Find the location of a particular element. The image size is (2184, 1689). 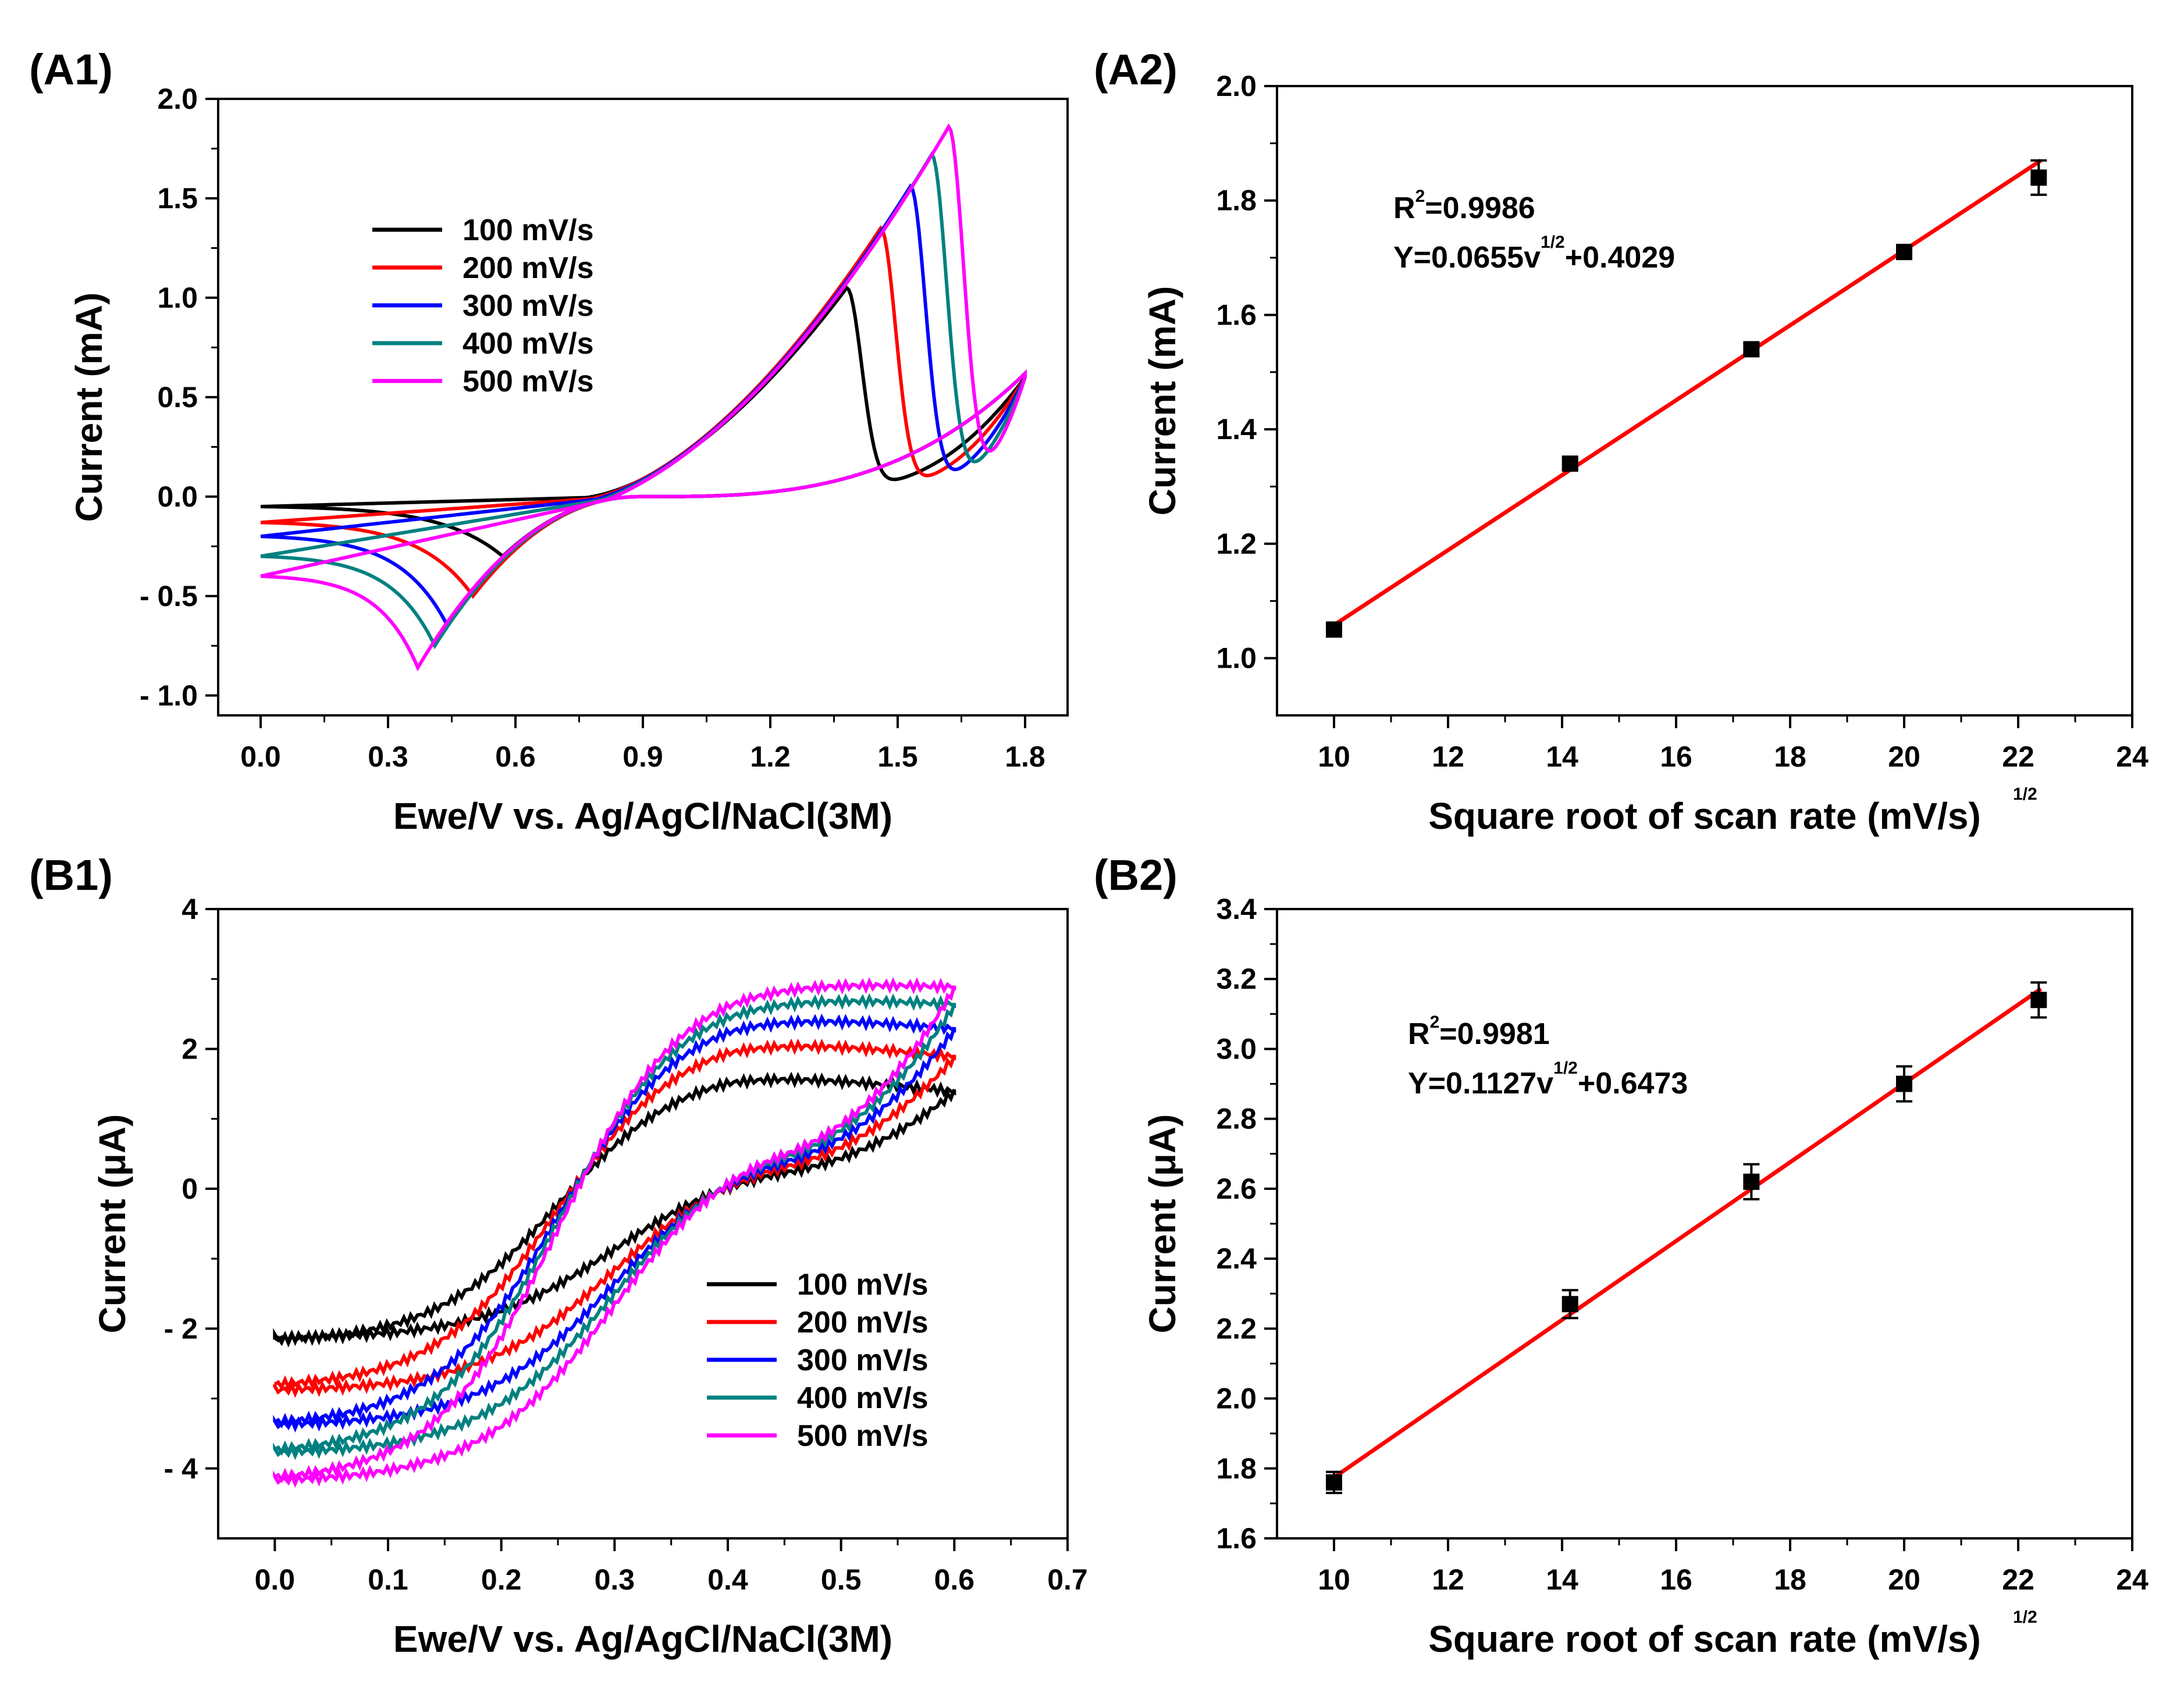

fit-equation-annotation-b2: Y=0.1127v1/2+0.6473 is located at coordinates (1548, 1079).